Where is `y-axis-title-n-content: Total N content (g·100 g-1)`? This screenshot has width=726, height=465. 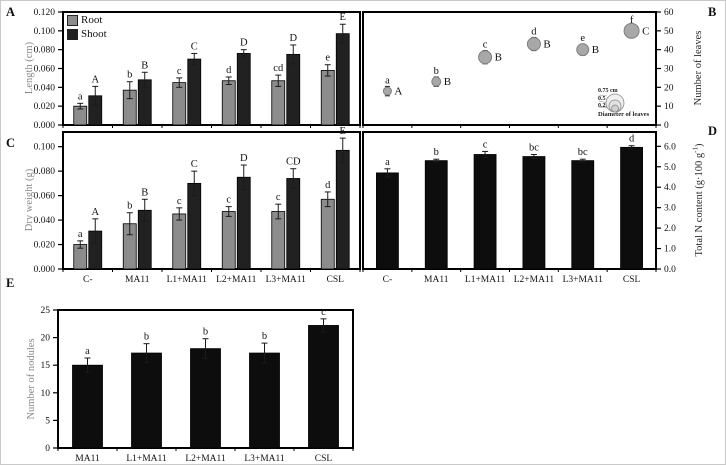 y-axis-title-n-content: Total N content (g·100 g-1) is located at coordinates (698, 200).